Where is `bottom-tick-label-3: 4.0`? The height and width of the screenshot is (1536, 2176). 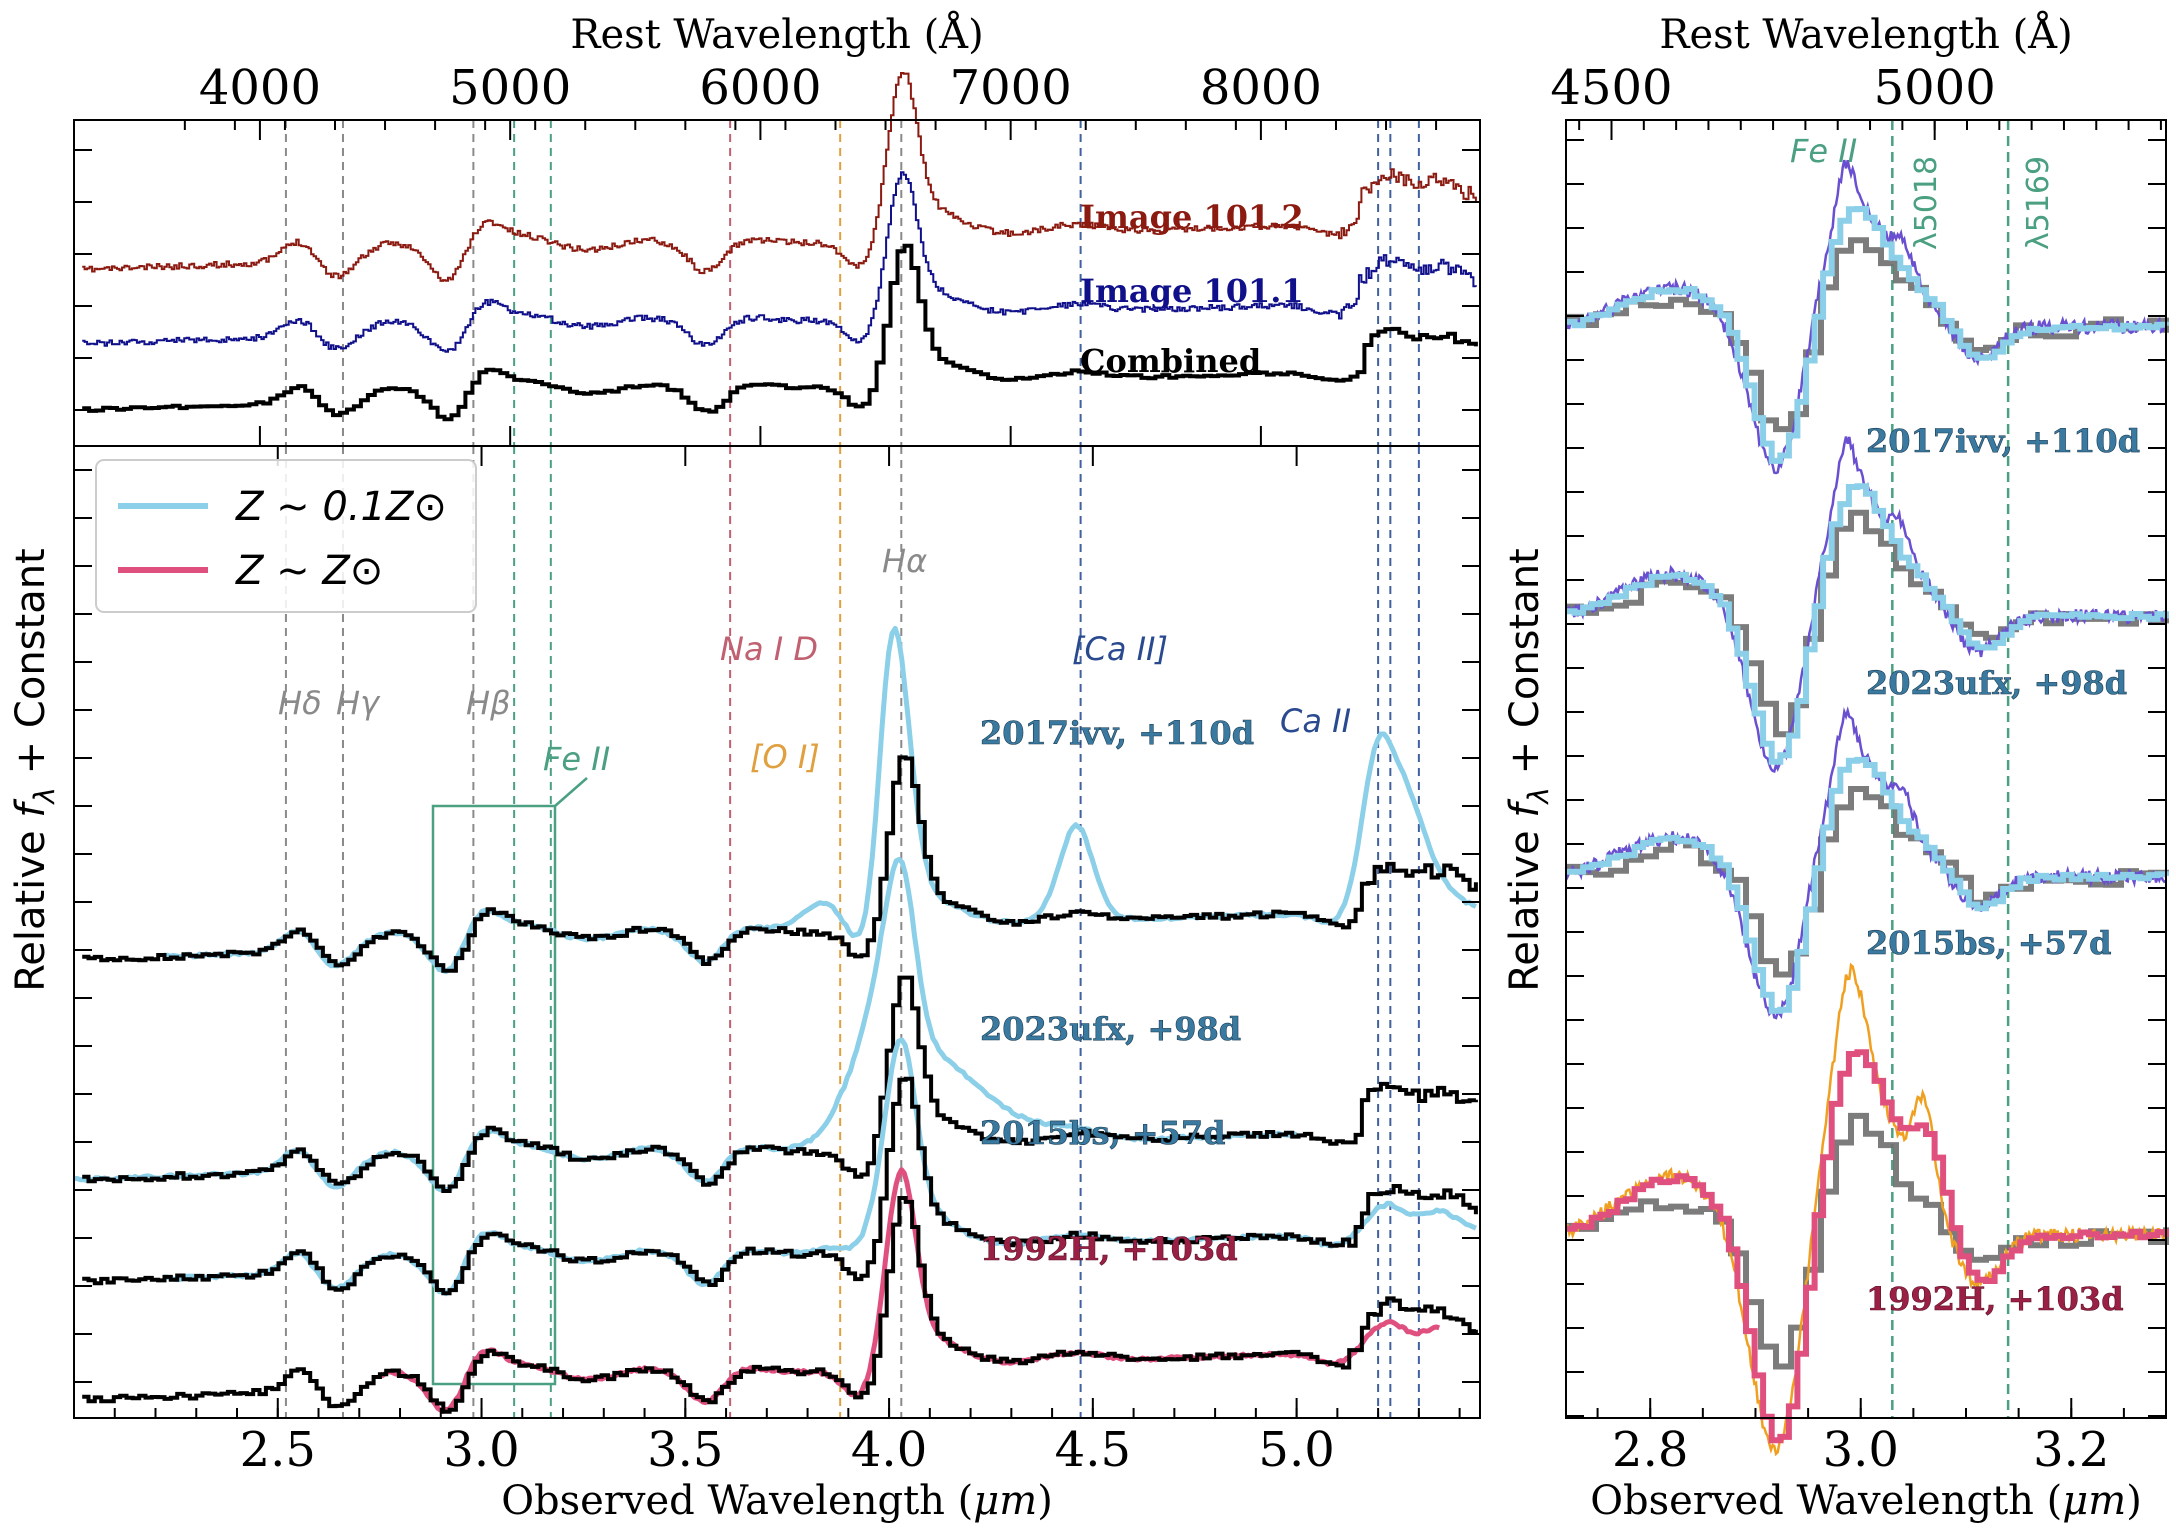 bottom-tick-label-3: 4.0 is located at coordinates (889, 1450).